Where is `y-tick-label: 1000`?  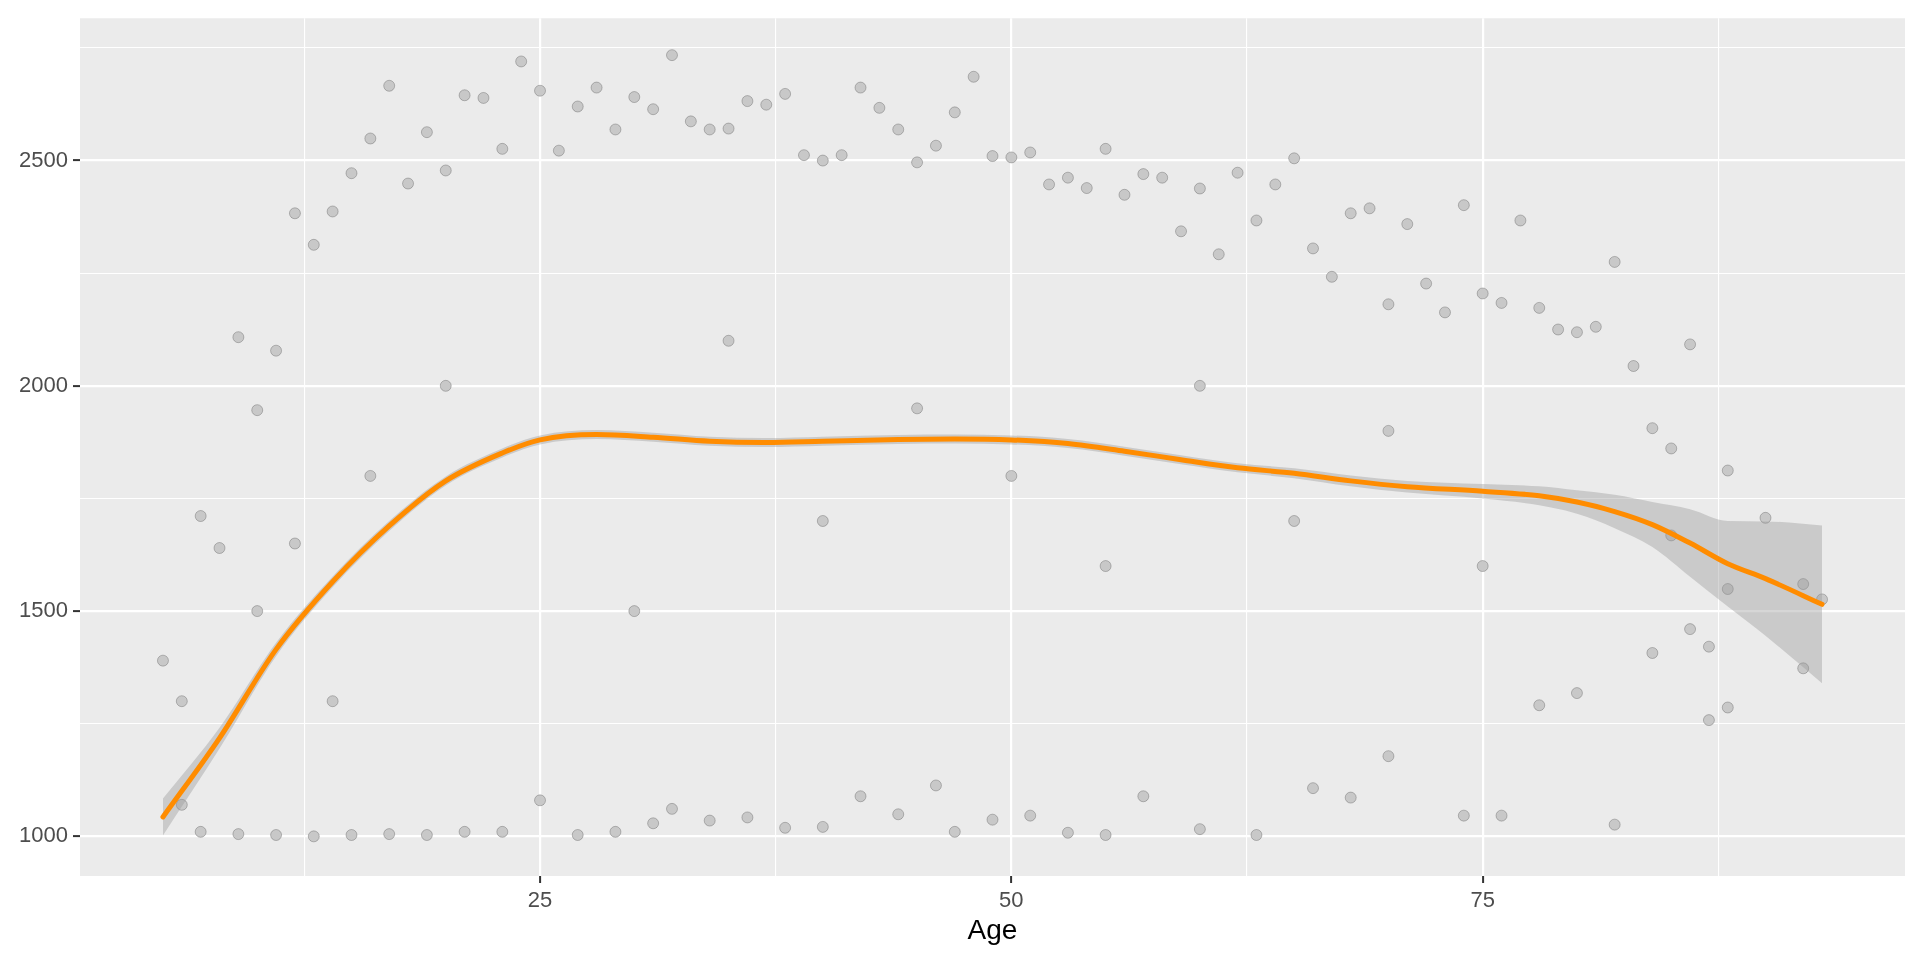 y-tick-label: 1000 is located at coordinates (43, 835).